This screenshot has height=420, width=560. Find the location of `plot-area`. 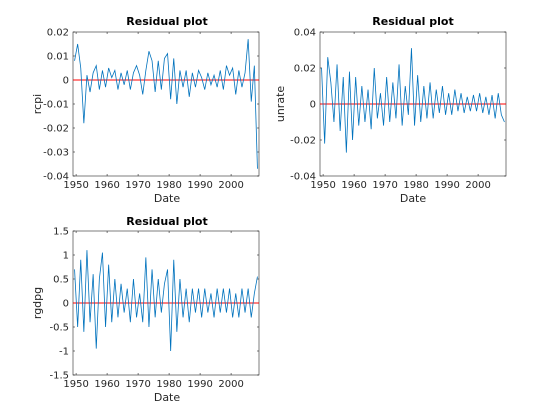

plot-area is located at coordinates (166, 104).